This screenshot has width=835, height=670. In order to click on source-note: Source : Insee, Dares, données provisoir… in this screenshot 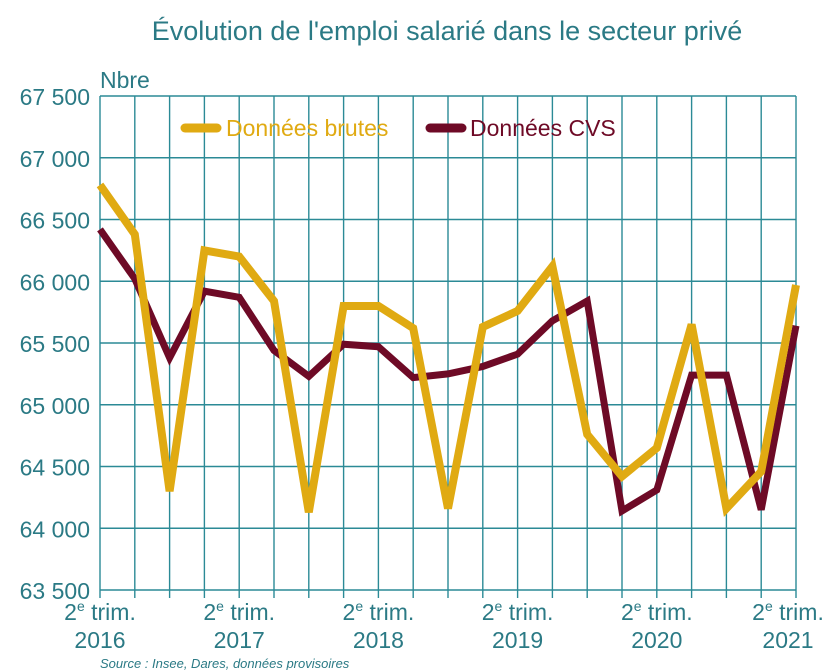, I will do `click(225, 663)`.